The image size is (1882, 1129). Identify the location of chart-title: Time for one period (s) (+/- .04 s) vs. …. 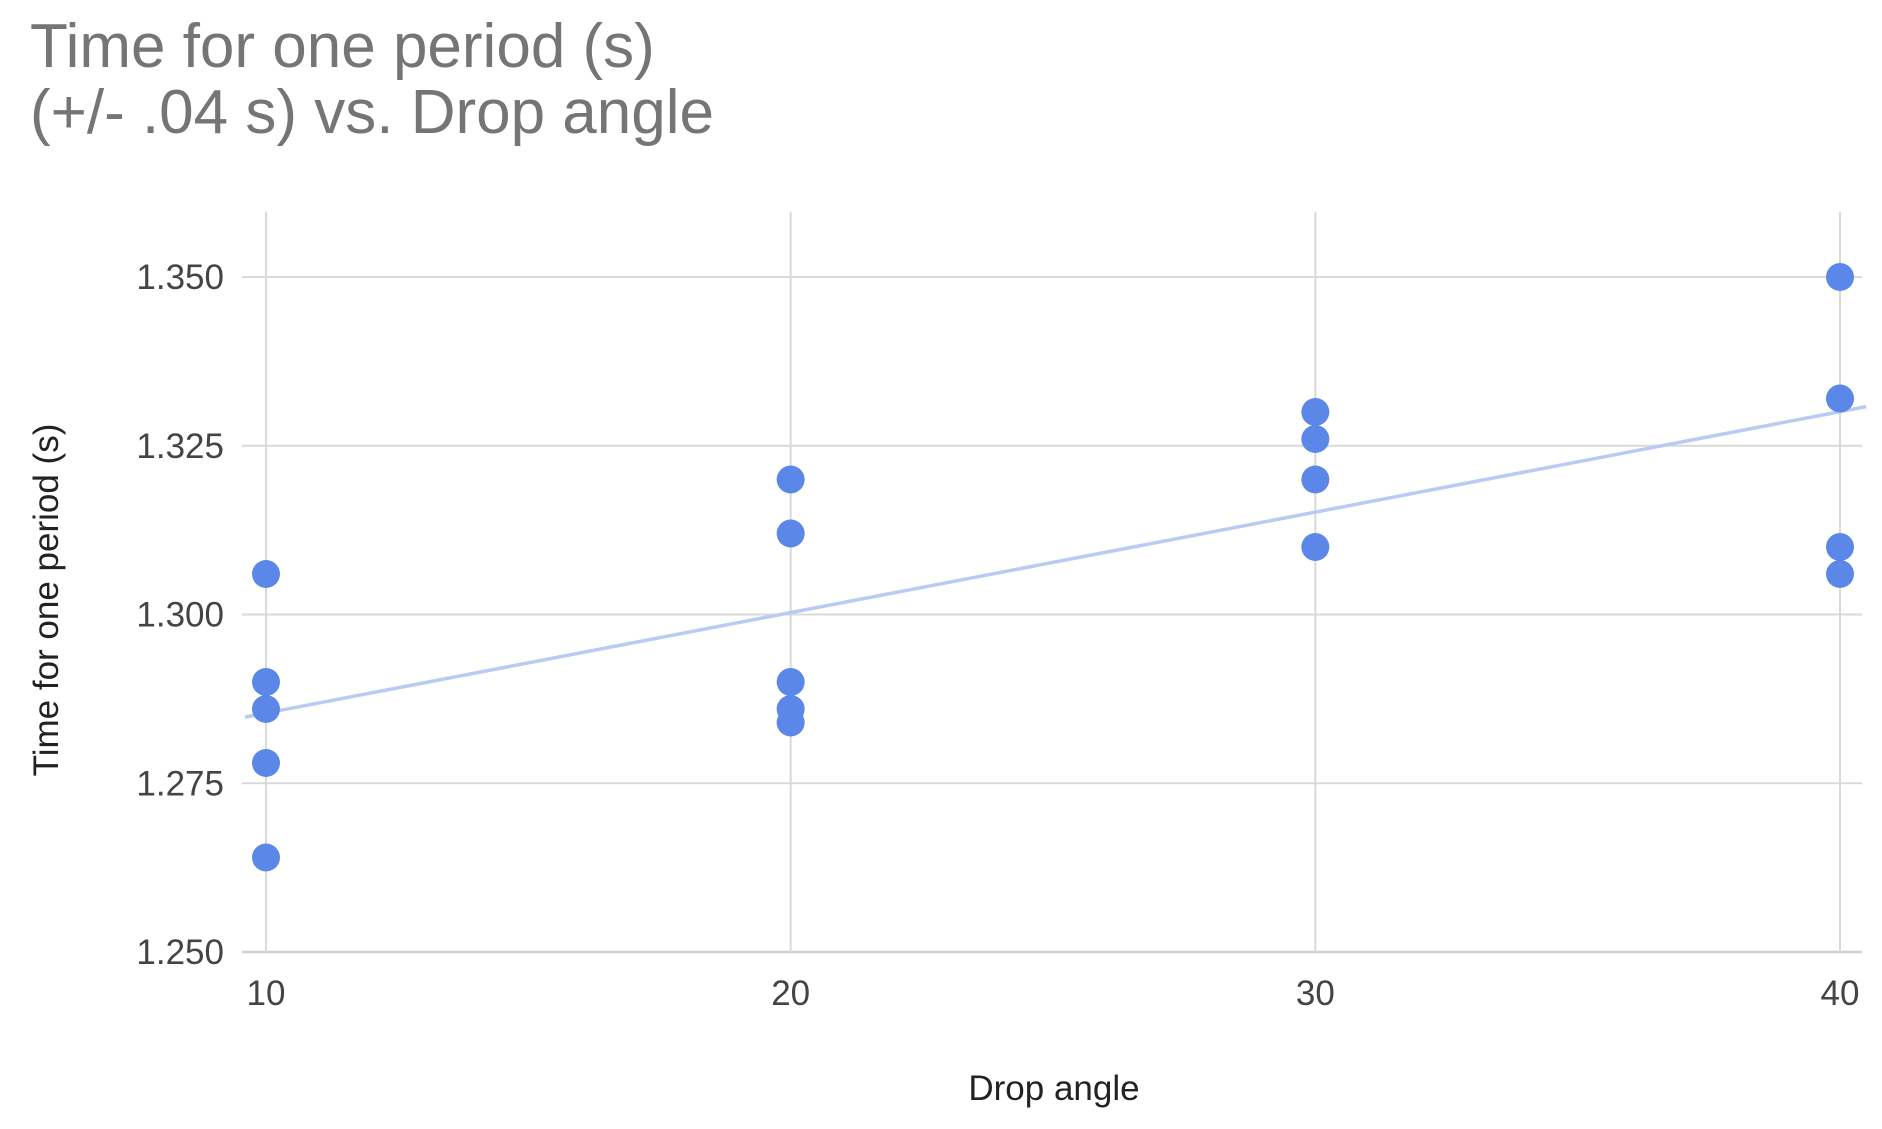
(372, 80).